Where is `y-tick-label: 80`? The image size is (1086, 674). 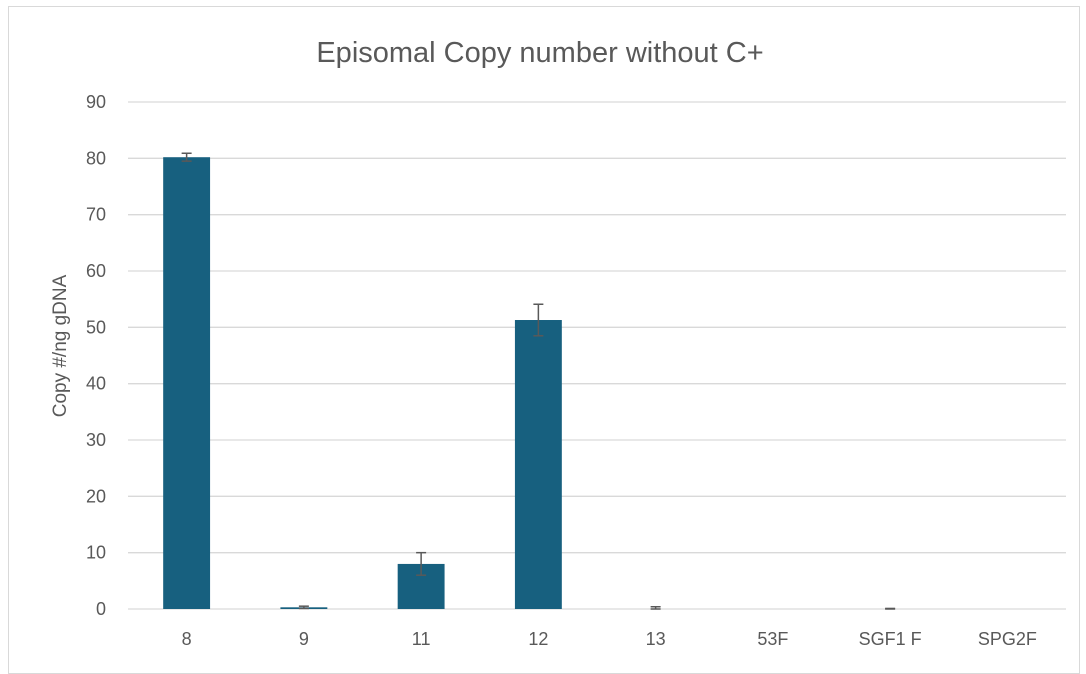 y-tick-label: 80 is located at coordinates (96, 158).